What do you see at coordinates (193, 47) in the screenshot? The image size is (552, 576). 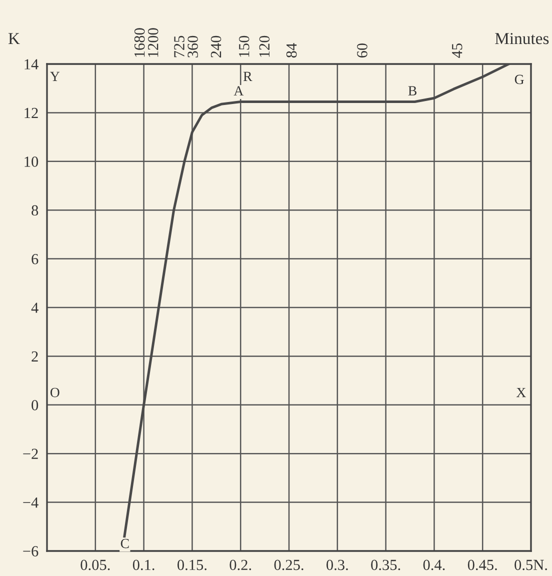 I see `text: 360` at bounding box center [193, 47].